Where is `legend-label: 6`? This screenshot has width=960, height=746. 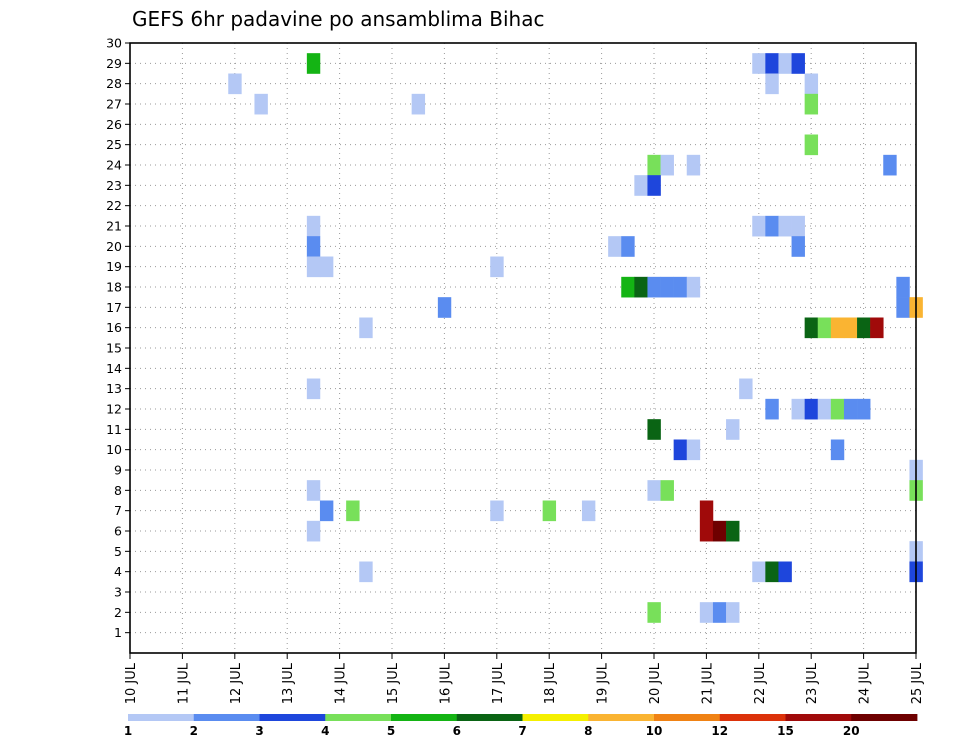 legend-label: 6 is located at coordinates (457, 731).